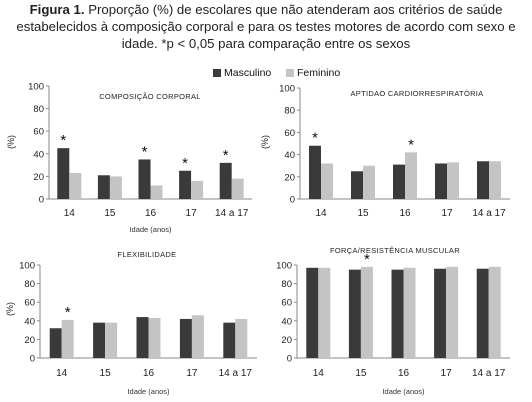  I want to click on chart1-y-tick-label: 100, so click(36, 87).